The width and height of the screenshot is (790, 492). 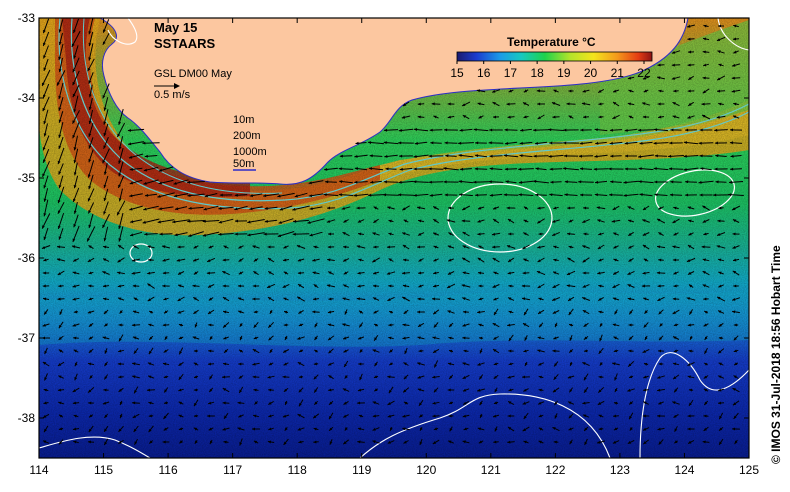 I want to click on lat-tick-label: -35, so click(x=27, y=178).